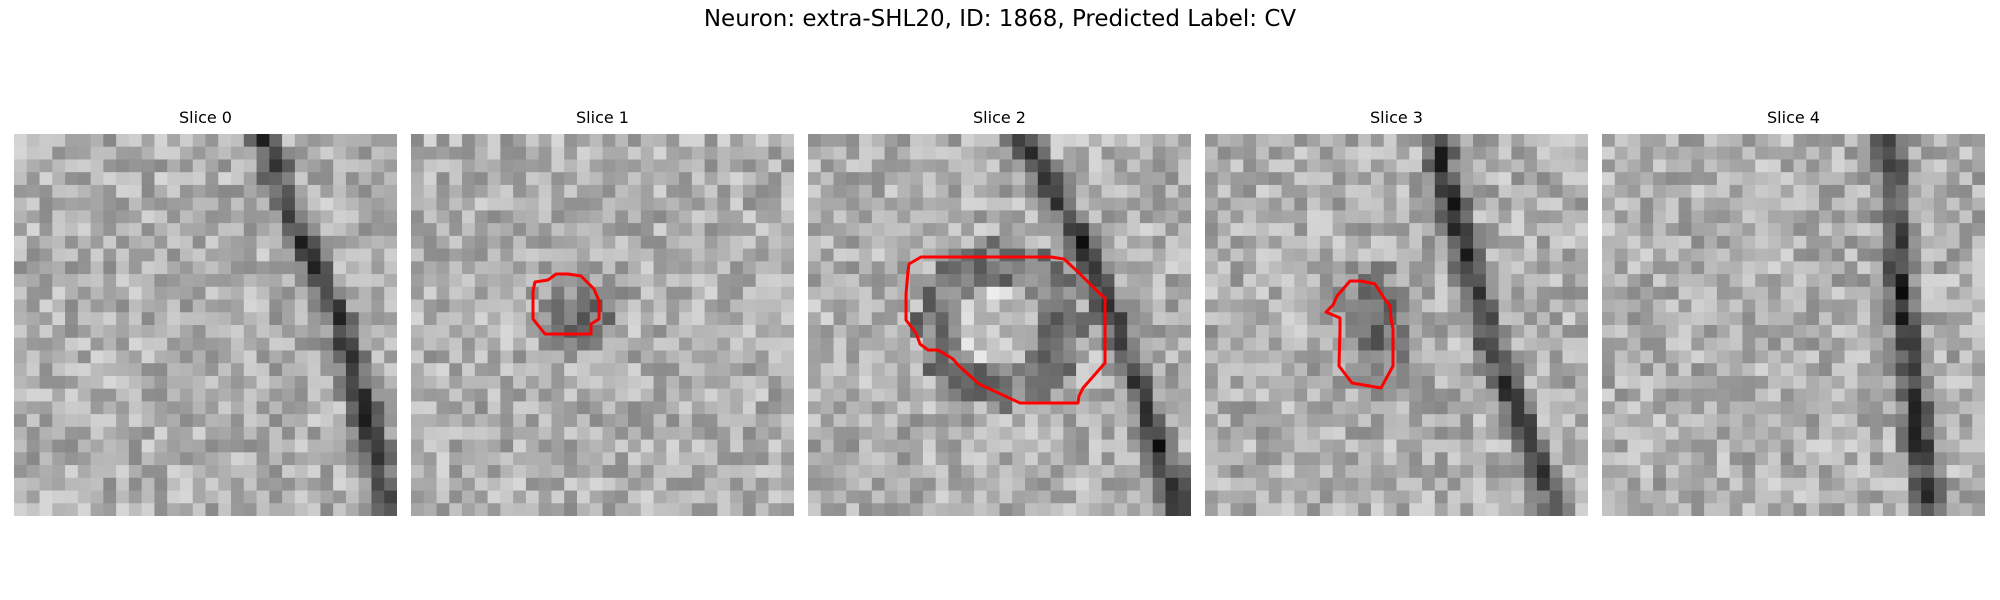 The width and height of the screenshot is (2000, 600). I want to click on slice-title-1: Slice 1, so click(602, 117).